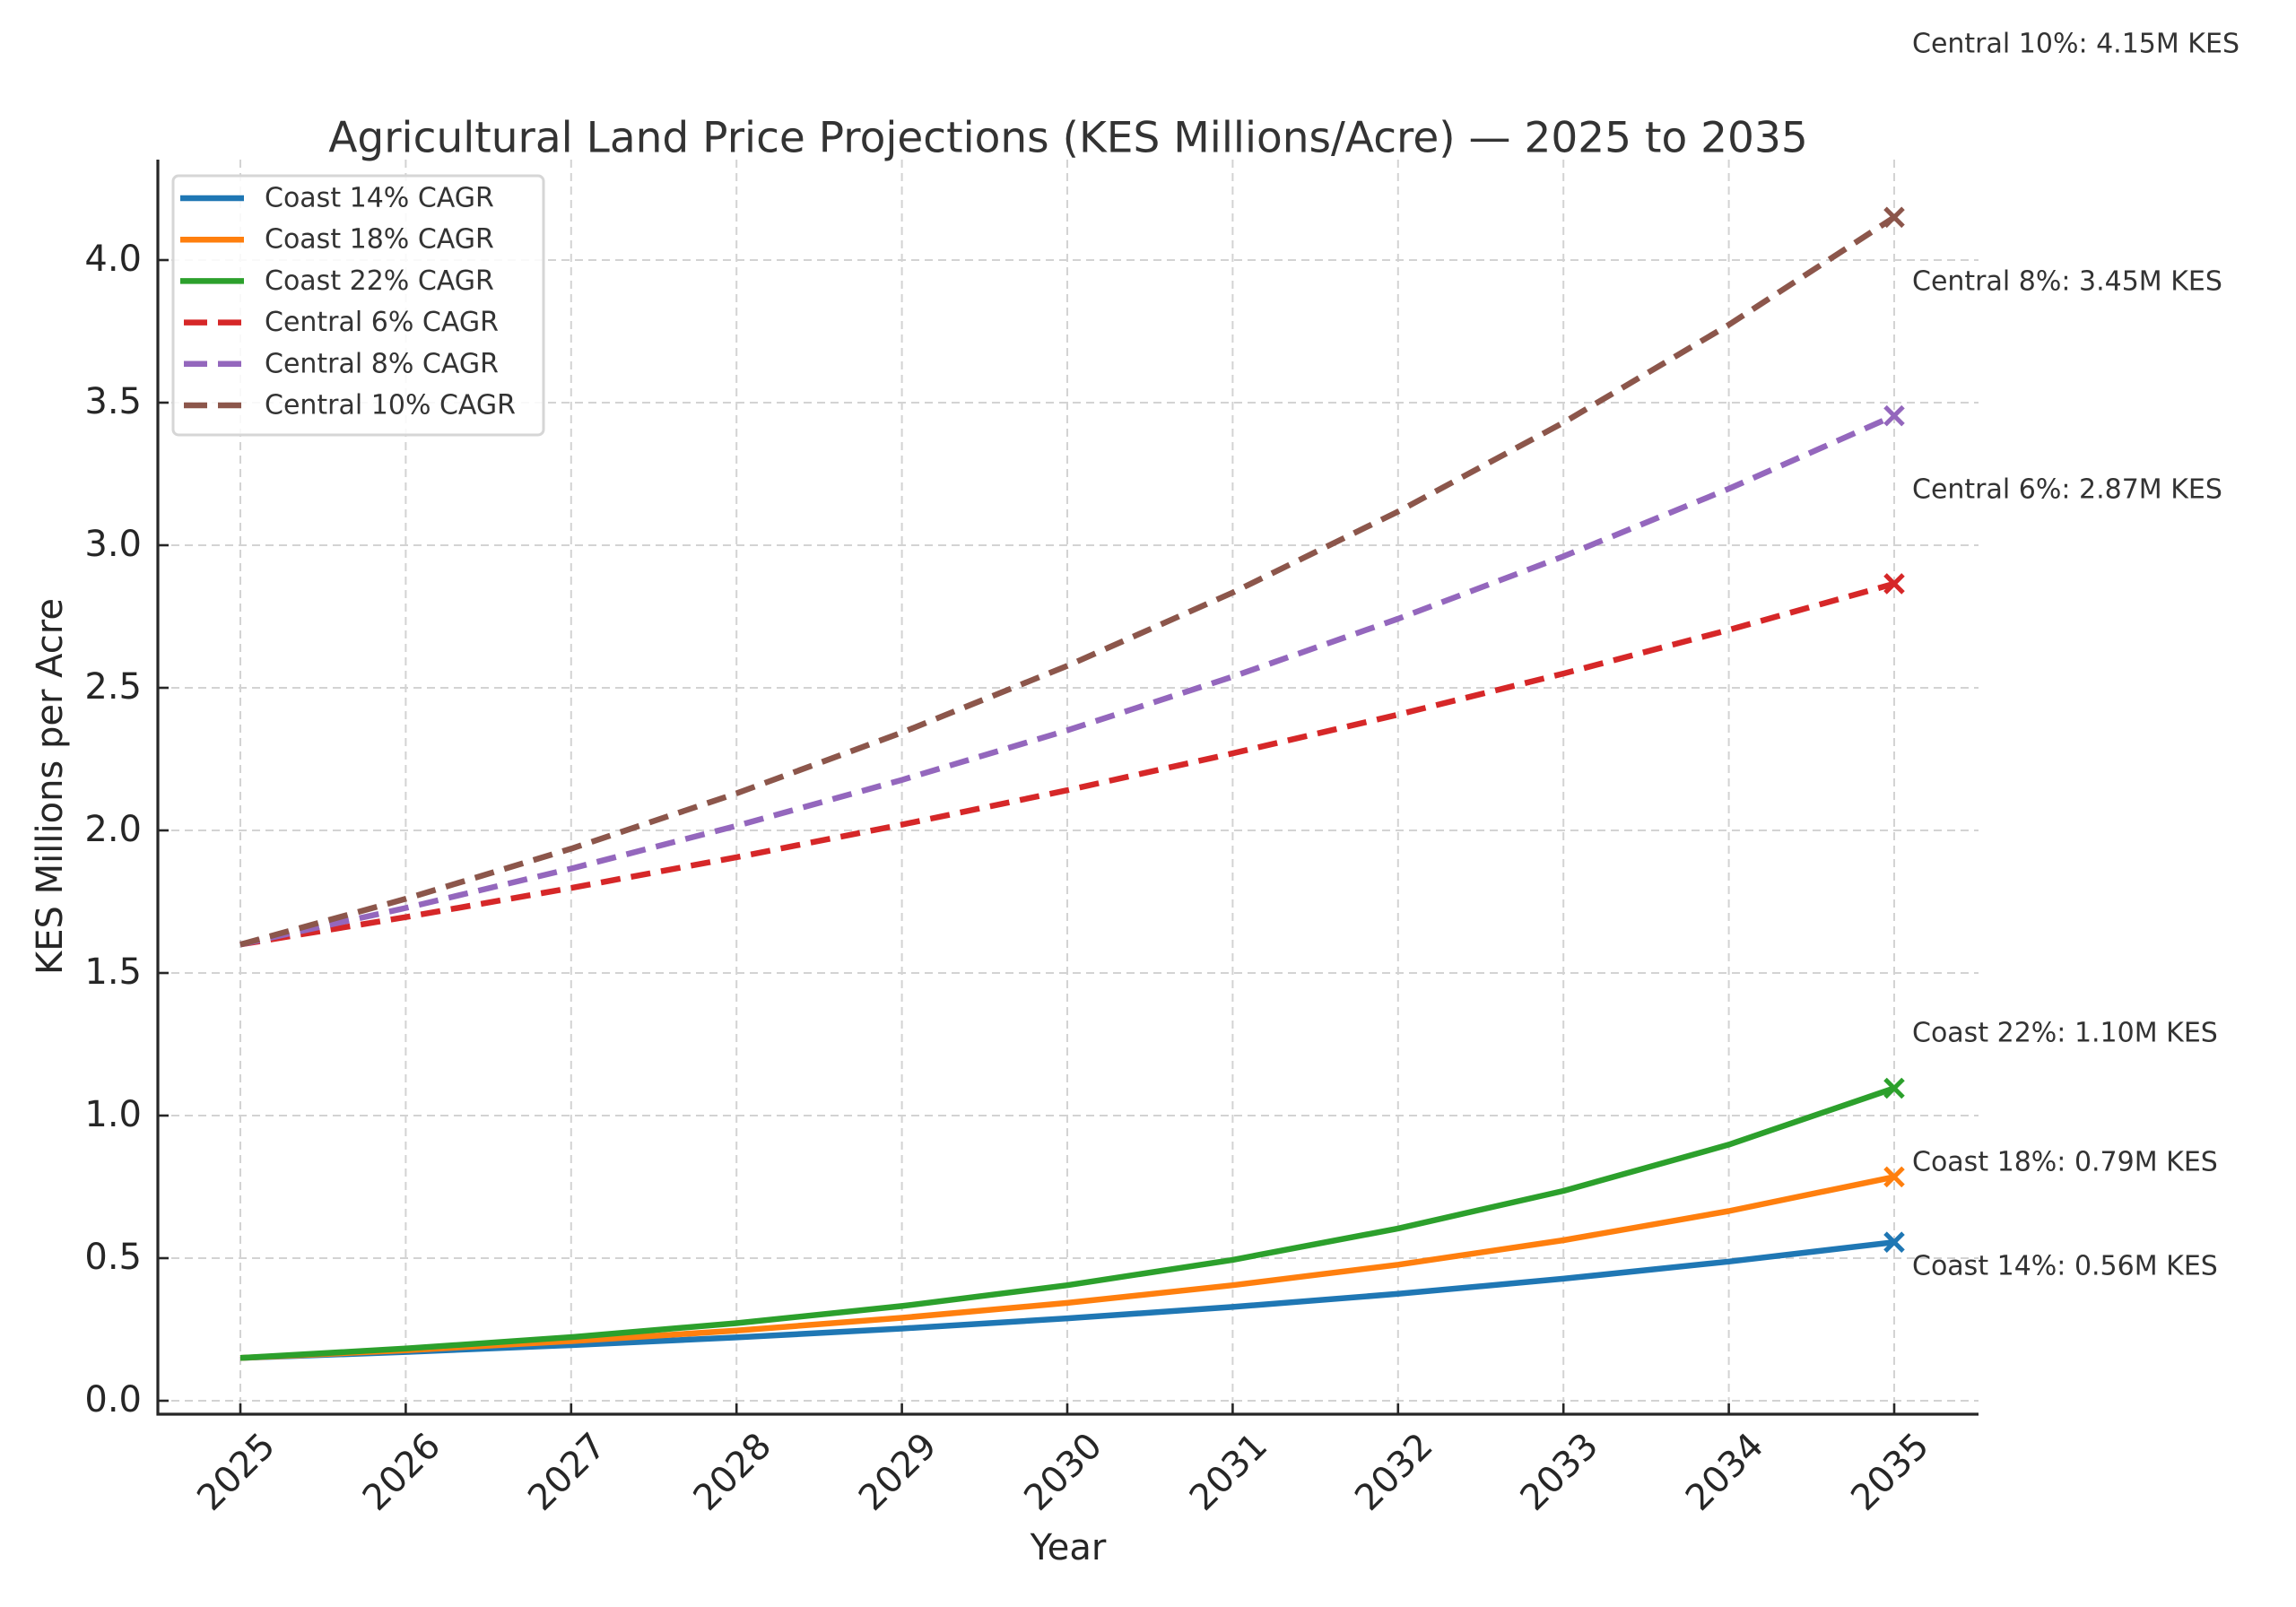 The image size is (2296, 1607). I want to click on y-tick-label: 0.0, so click(113, 1400).